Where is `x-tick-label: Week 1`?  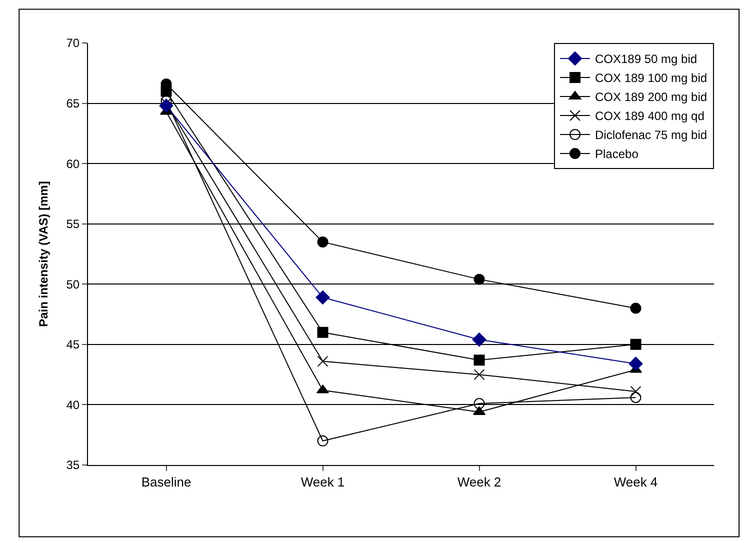 x-tick-label: Week 1 is located at coordinates (322, 482).